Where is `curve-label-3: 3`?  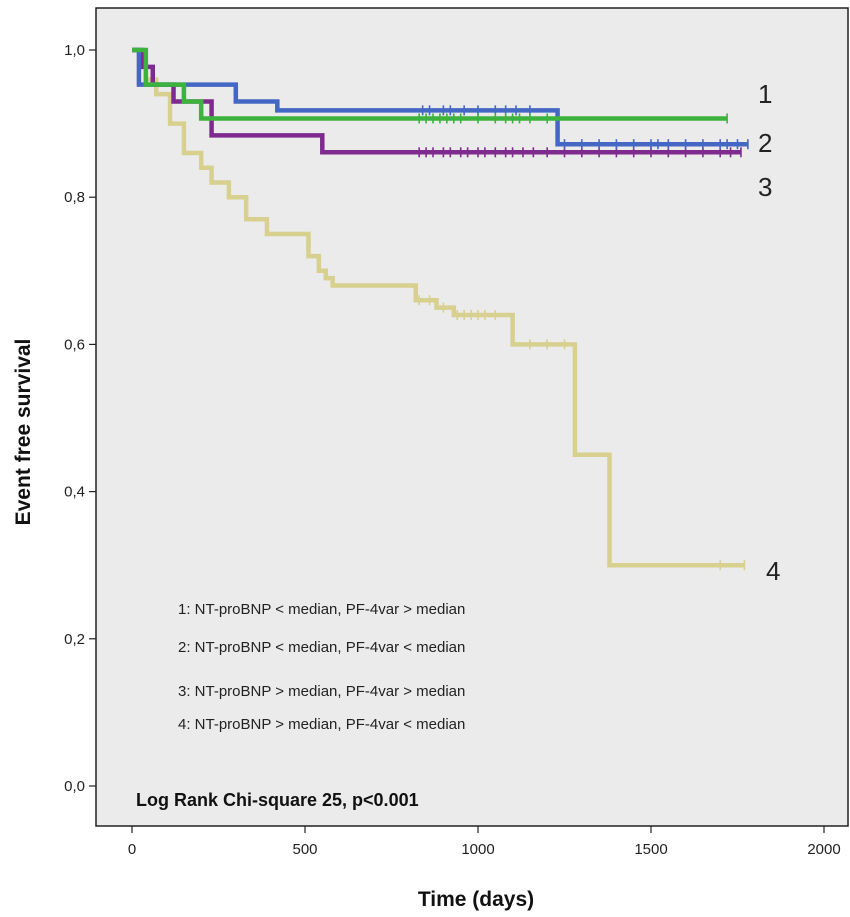
curve-label-3: 3 is located at coordinates (765, 187).